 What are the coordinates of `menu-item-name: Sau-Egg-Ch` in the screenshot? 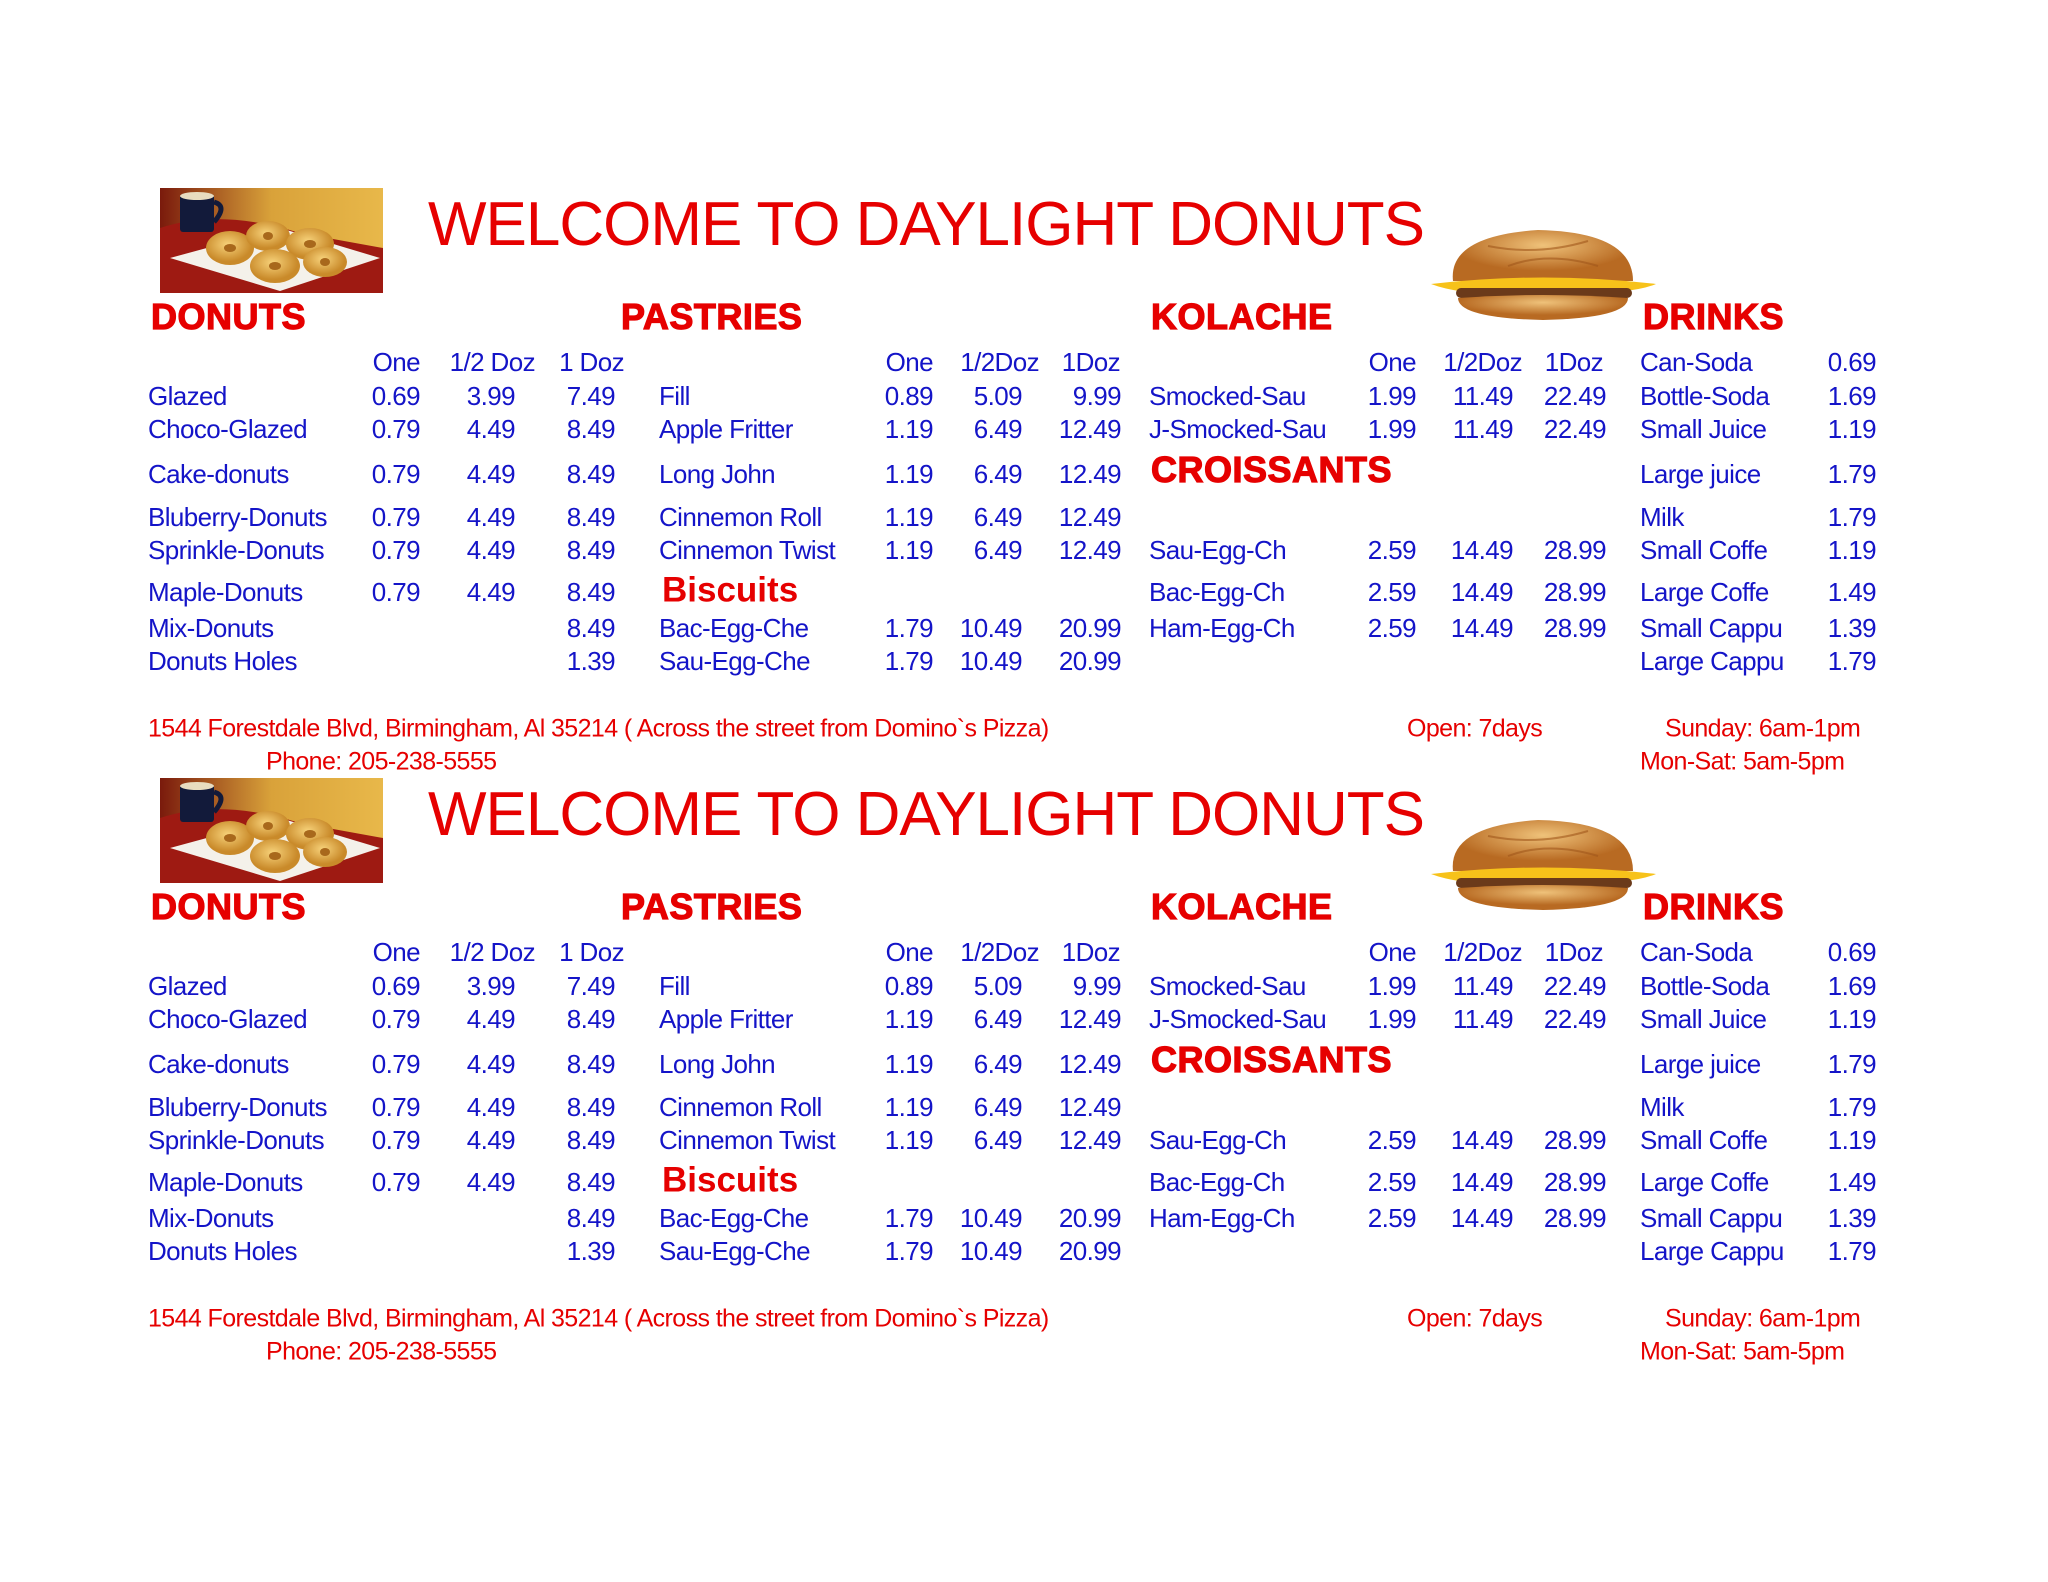 It's located at (1218, 1140).